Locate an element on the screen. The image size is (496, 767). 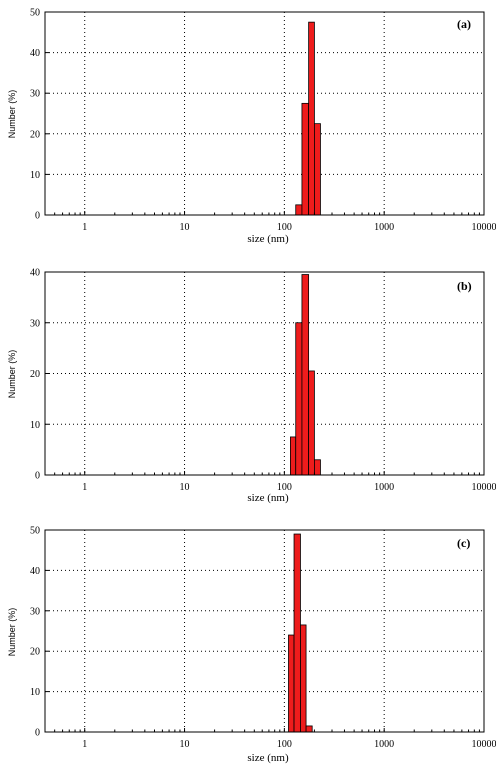
panel-b-ylabel: Number (%) is located at coordinates (12, 374).